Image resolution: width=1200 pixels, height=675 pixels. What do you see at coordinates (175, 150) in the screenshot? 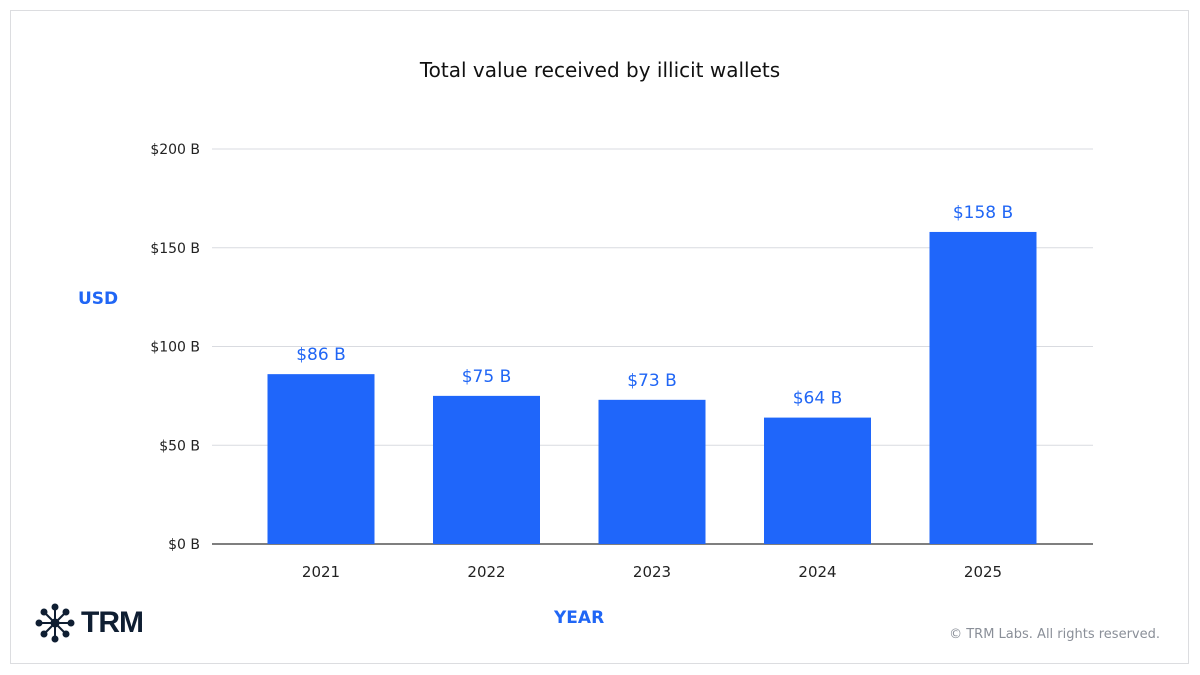
I see `y-tick-label: $200 B` at bounding box center [175, 150].